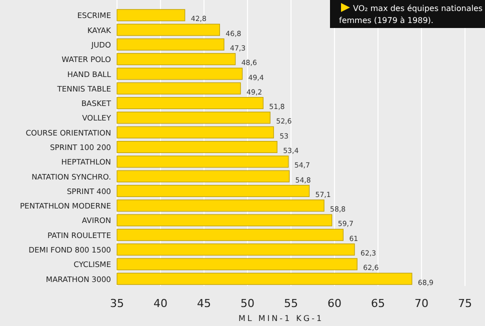 This screenshot has height=326, width=485. I want to click on x-axis-title: ML MIN-1 KG-1, so click(281, 318).